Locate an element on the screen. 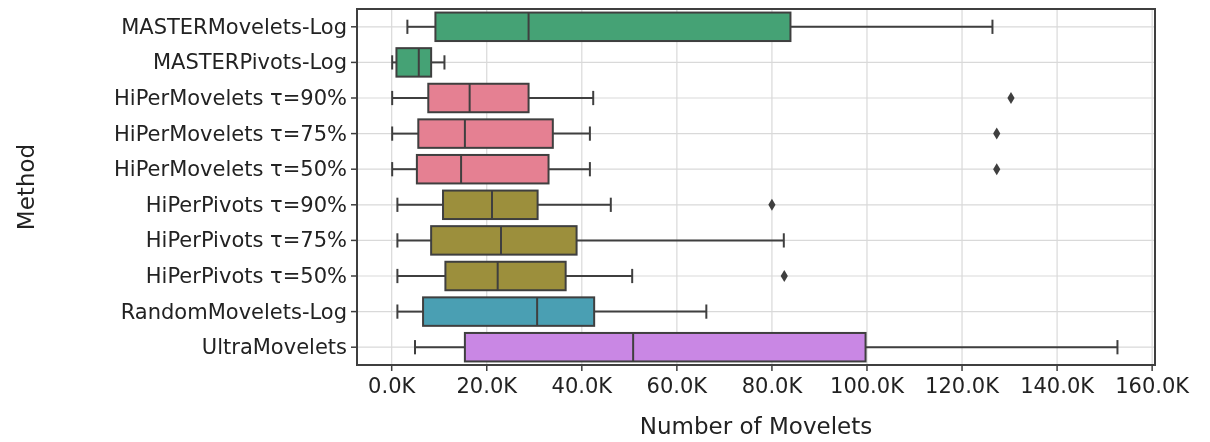 The width and height of the screenshot is (1210, 442). y-tick-label: MASTERPivots-Log is located at coordinates (249, 62).